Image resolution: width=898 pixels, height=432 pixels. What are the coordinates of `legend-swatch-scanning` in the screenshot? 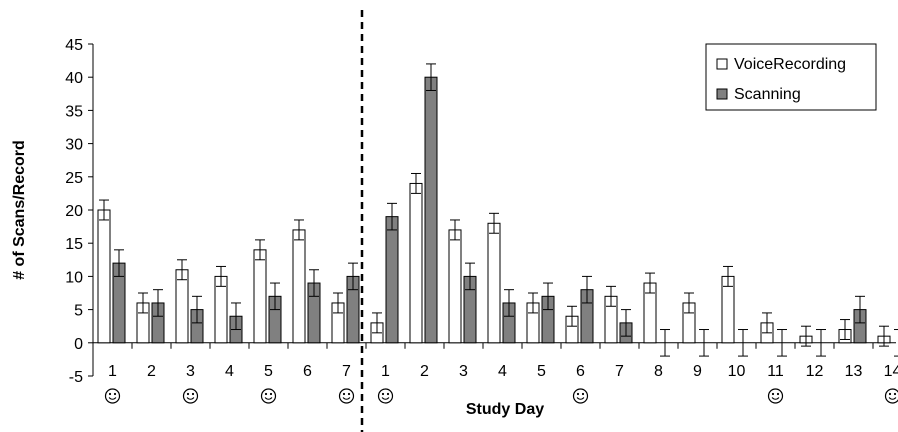 It's located at (722, 94).